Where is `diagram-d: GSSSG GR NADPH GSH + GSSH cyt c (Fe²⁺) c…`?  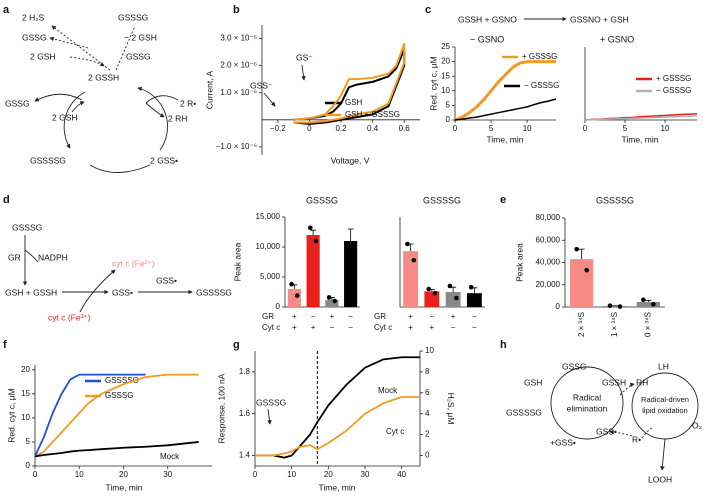
diagram-d: GSSSG GR NADPH GSH + GSSH cyt c (Fe²⁺) c… is located at coordinates (118, 272).